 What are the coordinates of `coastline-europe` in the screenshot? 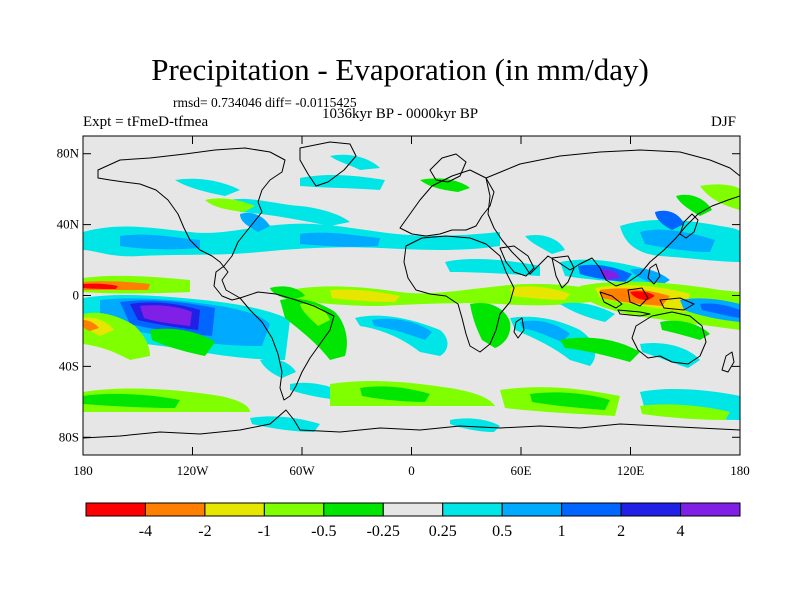 It's located at (447, 203).